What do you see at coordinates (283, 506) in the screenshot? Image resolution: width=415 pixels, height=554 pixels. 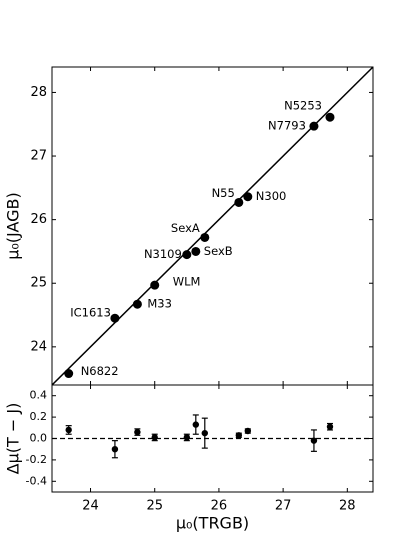 I see `x-tick-label: 27` at bounding box center [283, 506].